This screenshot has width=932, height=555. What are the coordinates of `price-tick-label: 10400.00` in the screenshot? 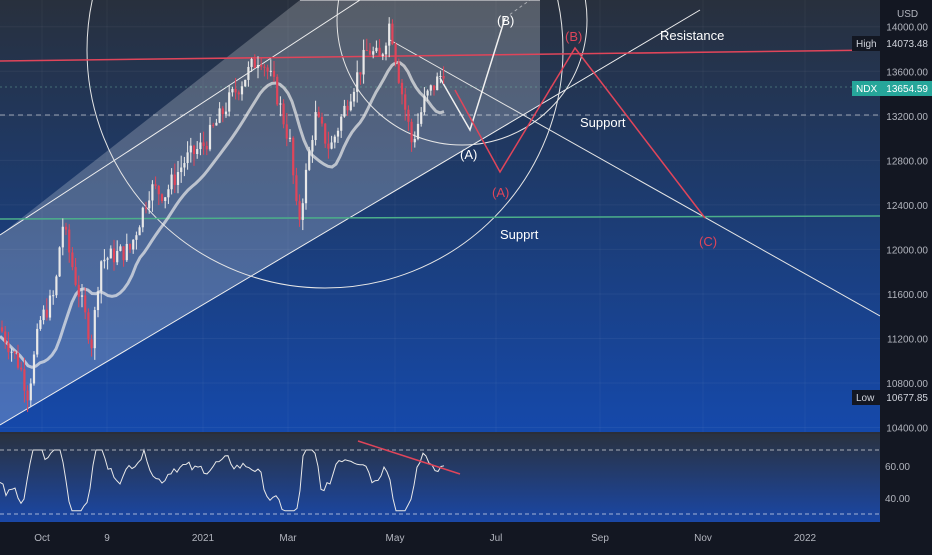 It's located at (907, 429).